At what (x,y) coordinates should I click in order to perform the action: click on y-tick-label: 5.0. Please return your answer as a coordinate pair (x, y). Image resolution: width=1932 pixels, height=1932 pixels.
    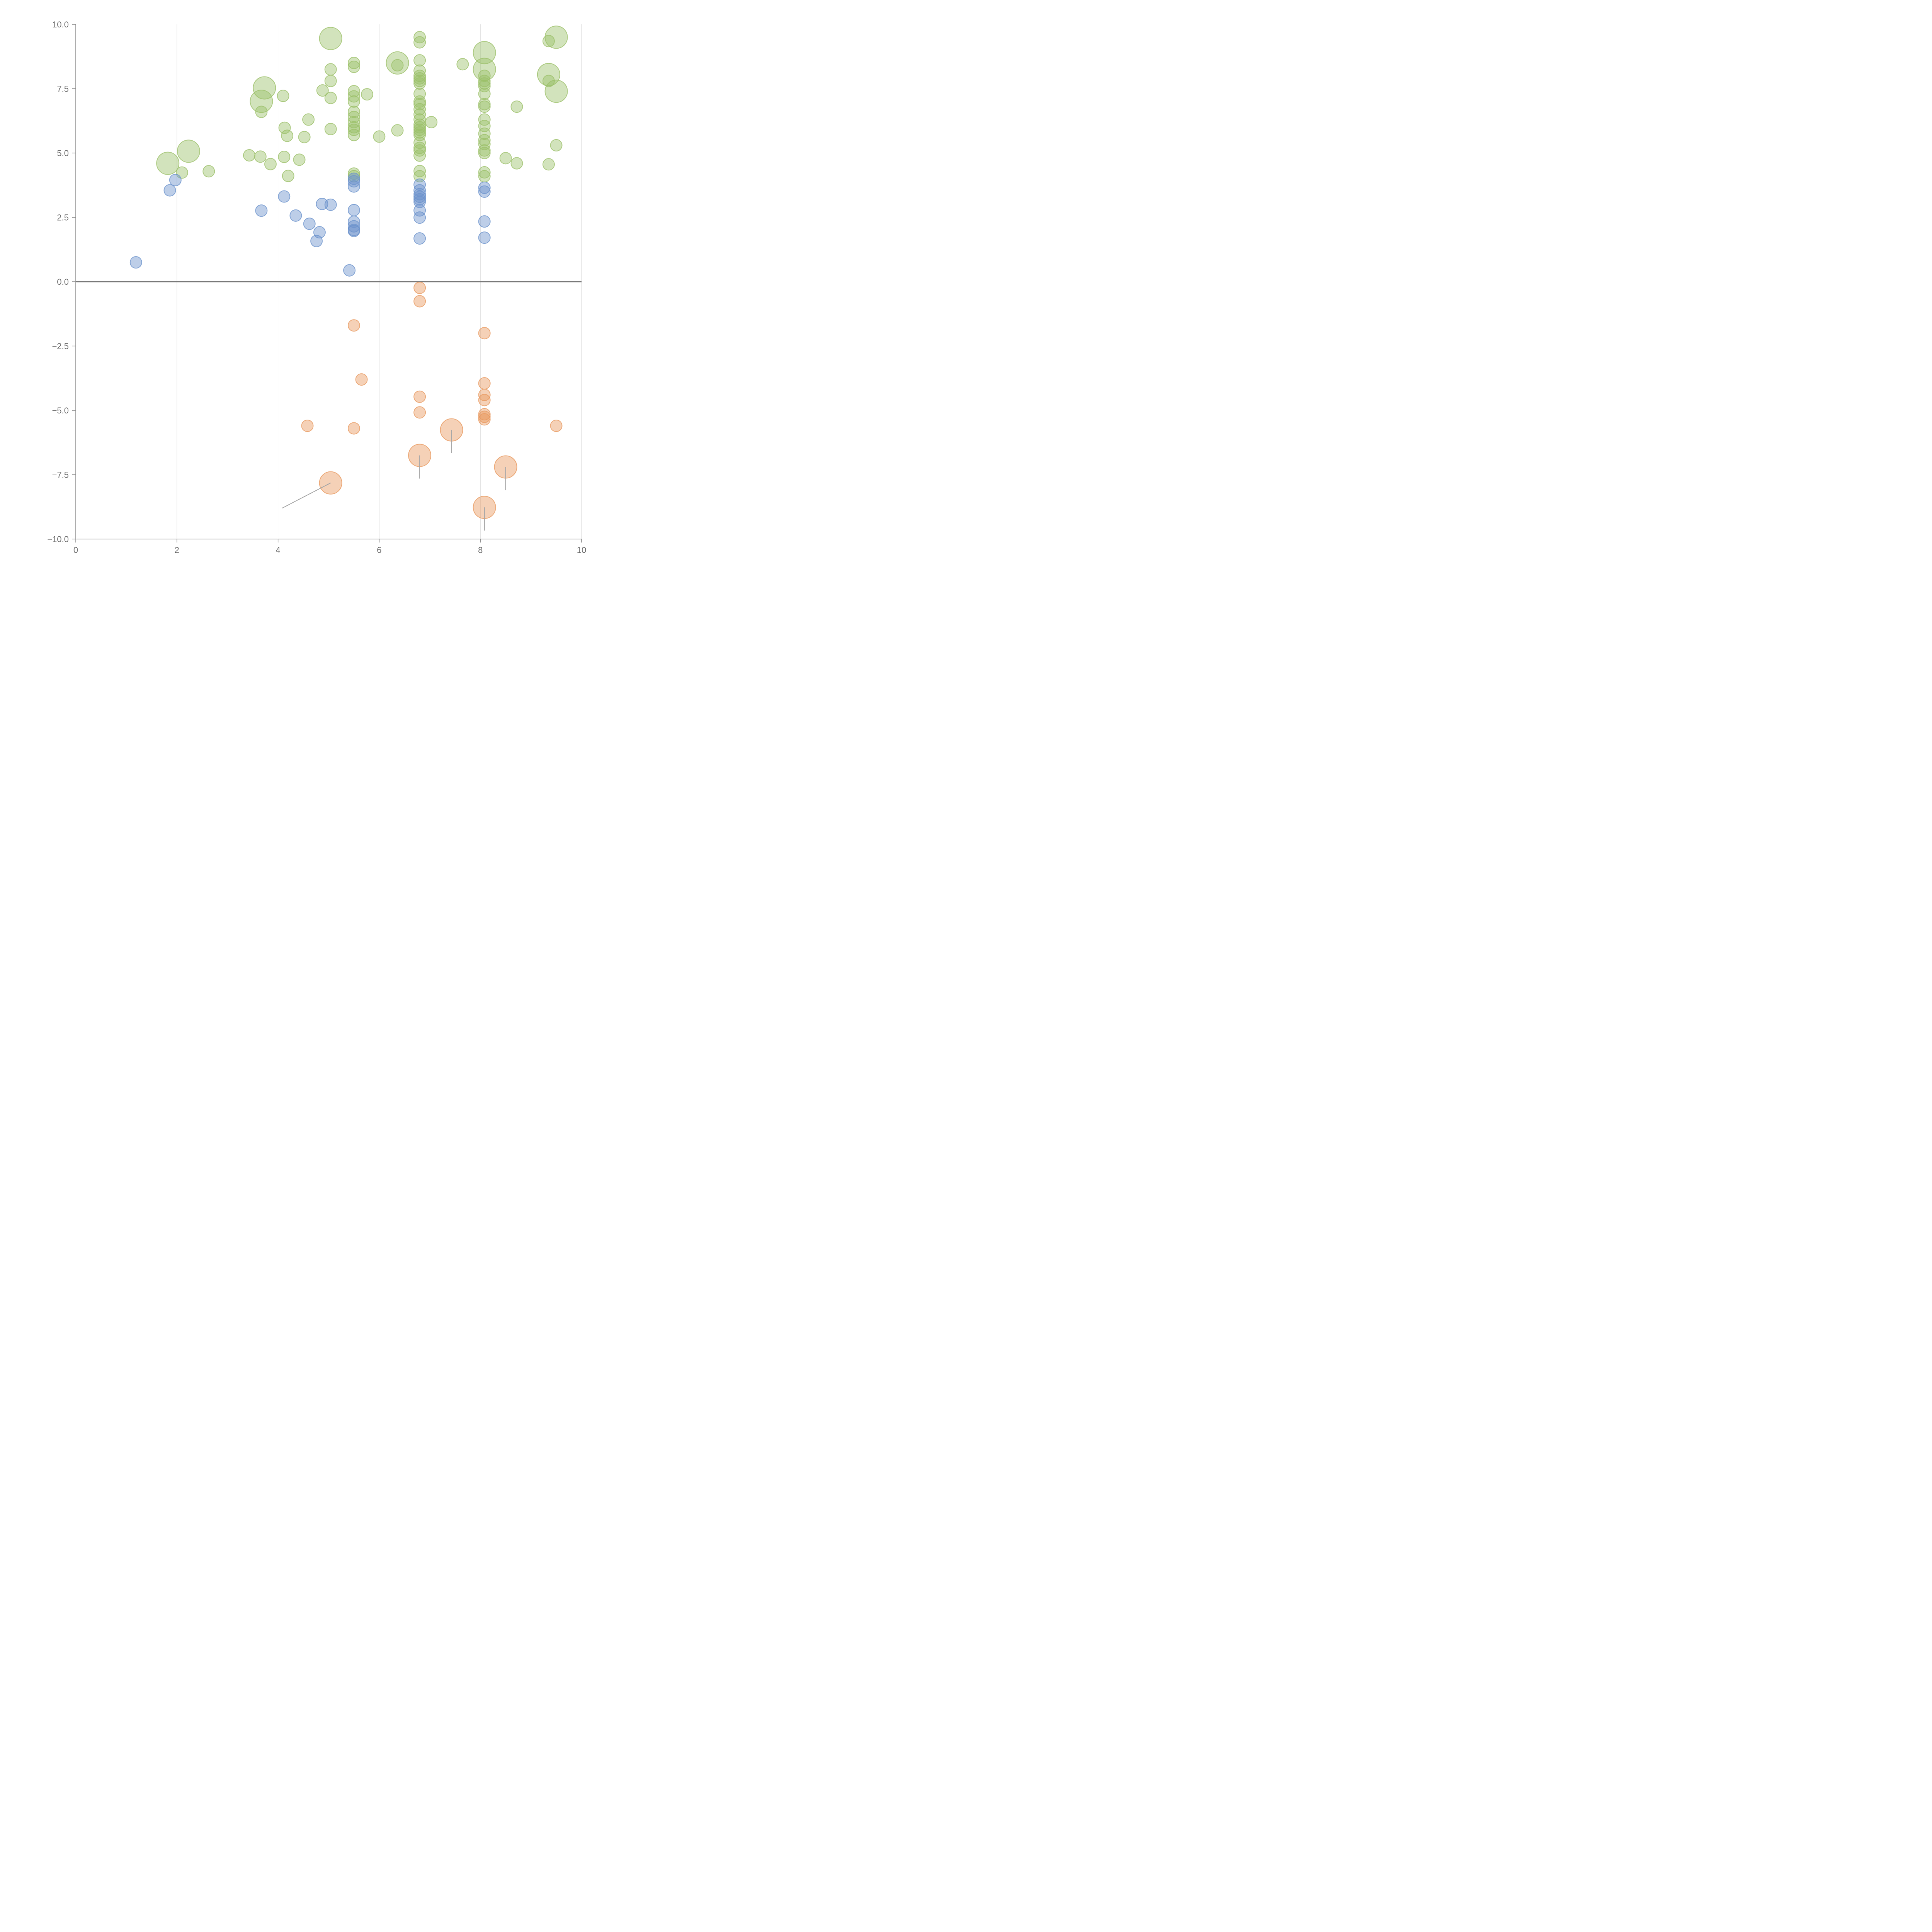
    Looking at the image, I should click on (63, 153).